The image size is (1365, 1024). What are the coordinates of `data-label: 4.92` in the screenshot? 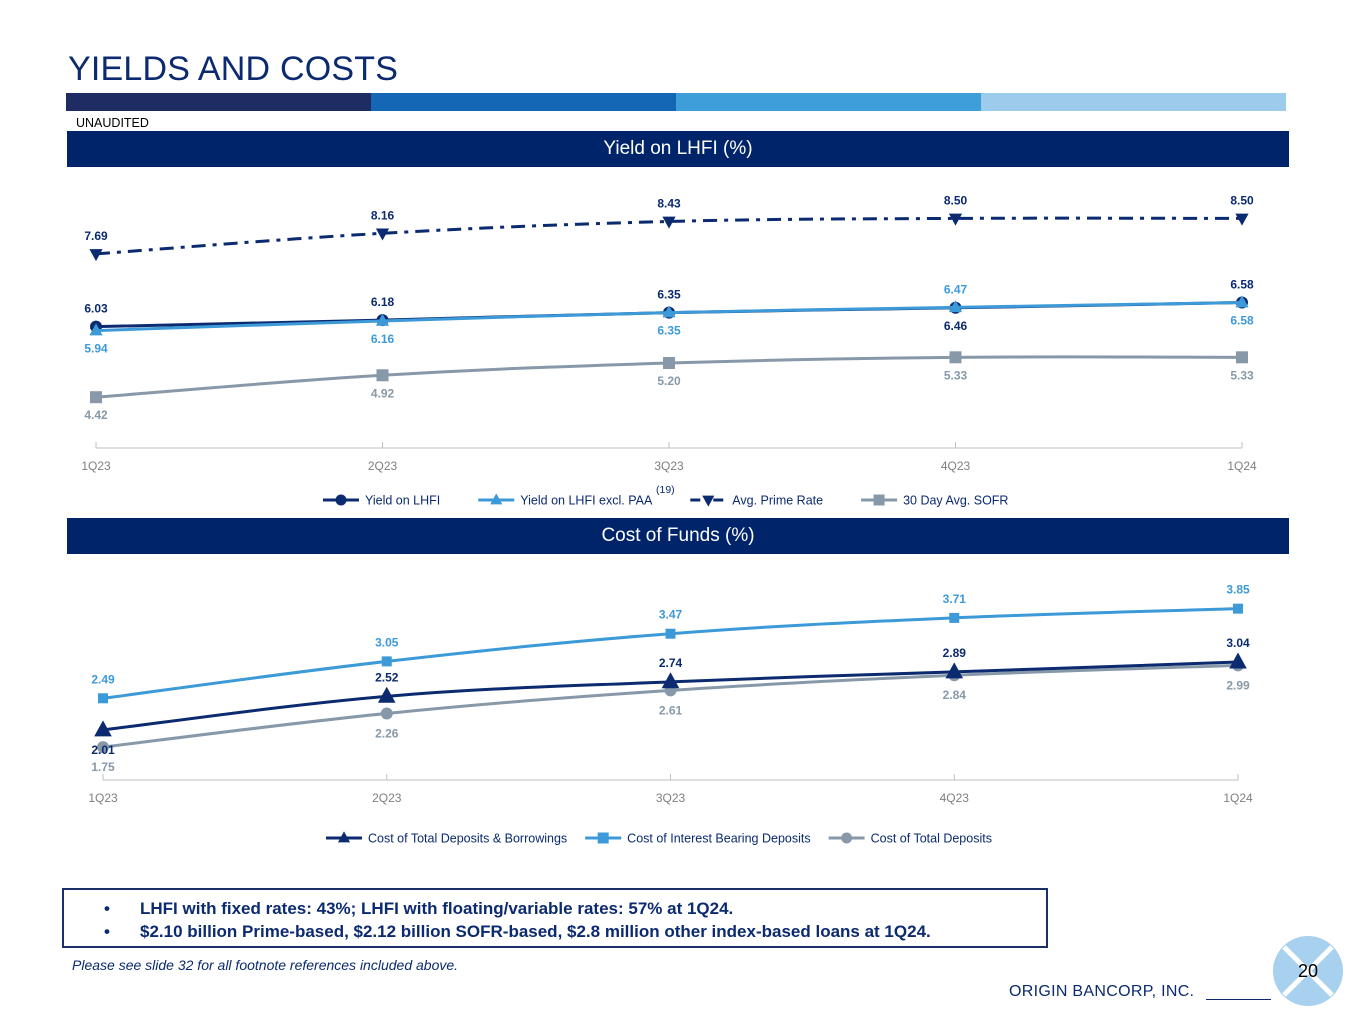 It's located at (383, 393).